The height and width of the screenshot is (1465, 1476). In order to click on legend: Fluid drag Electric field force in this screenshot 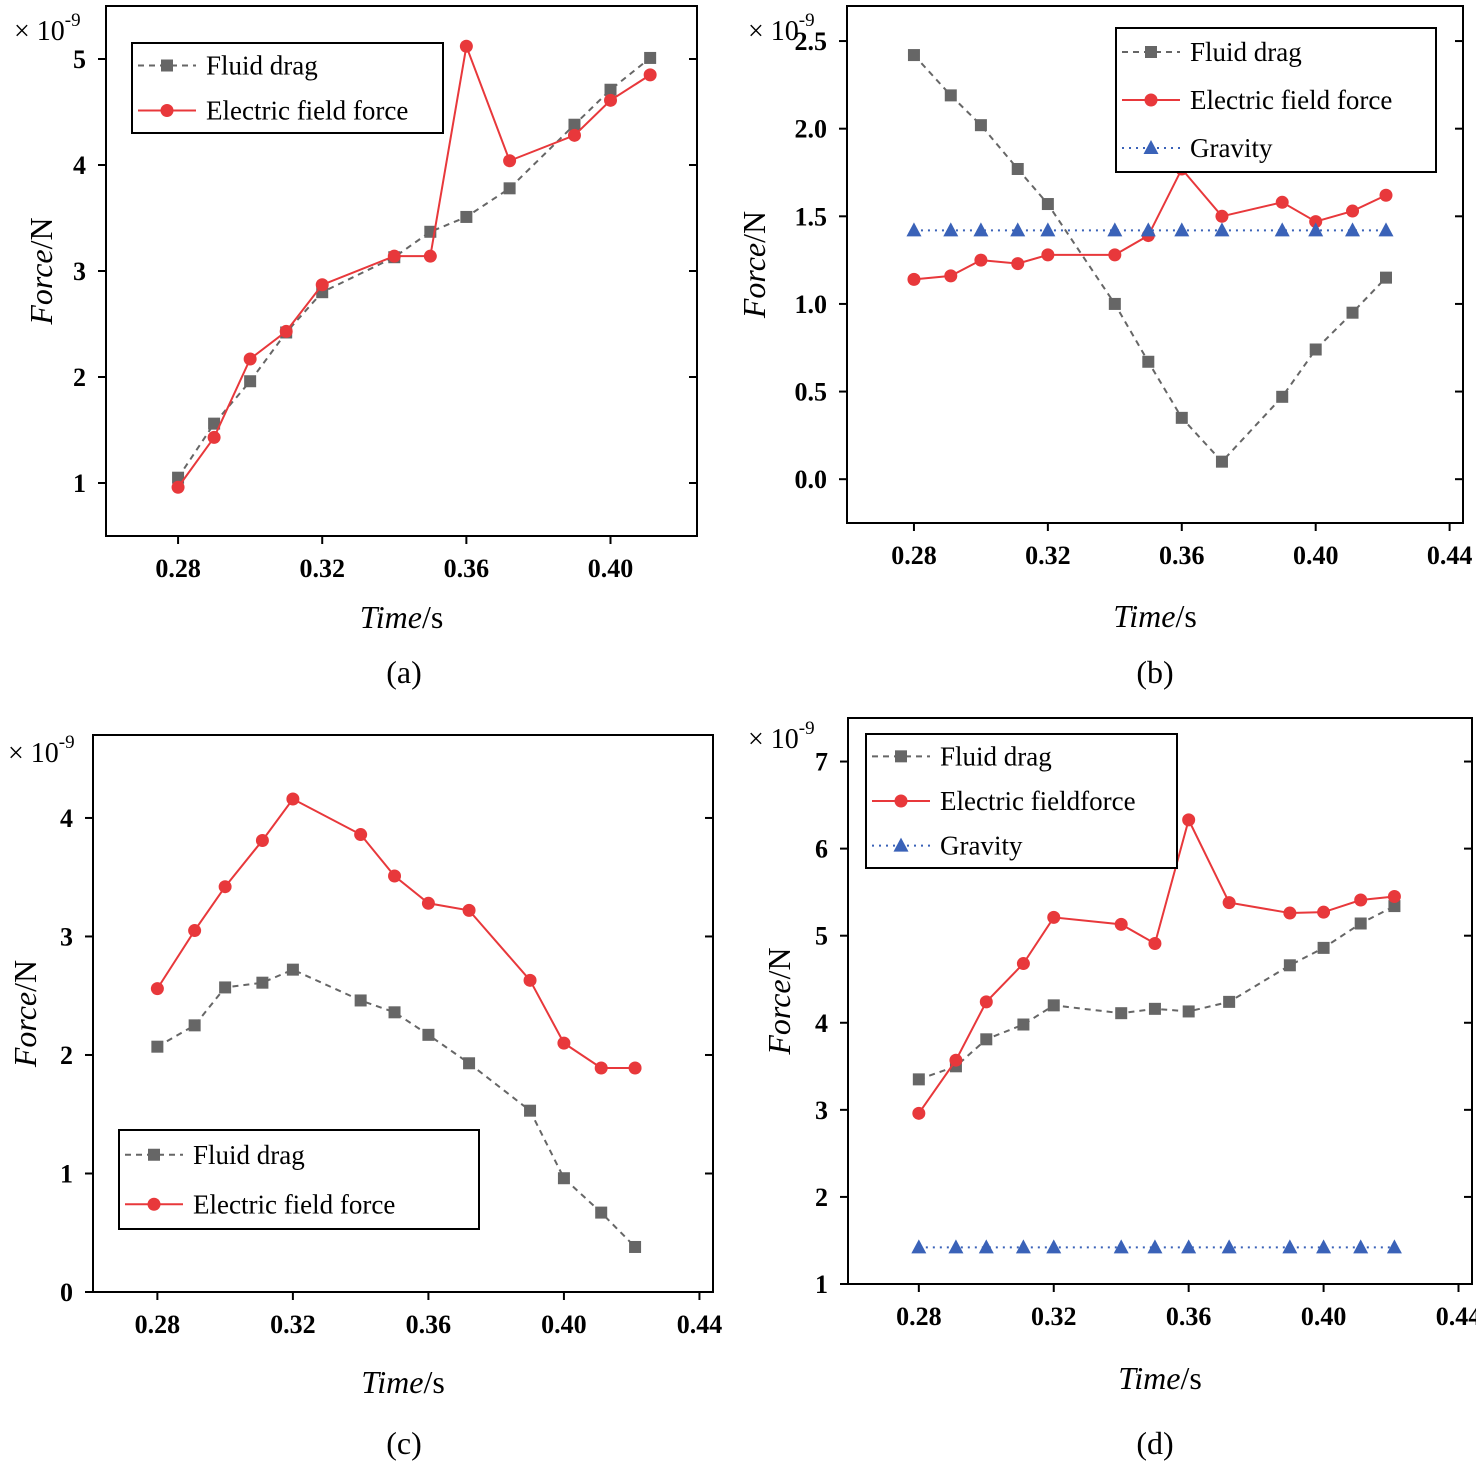, I will do `click(299, 1179)`.